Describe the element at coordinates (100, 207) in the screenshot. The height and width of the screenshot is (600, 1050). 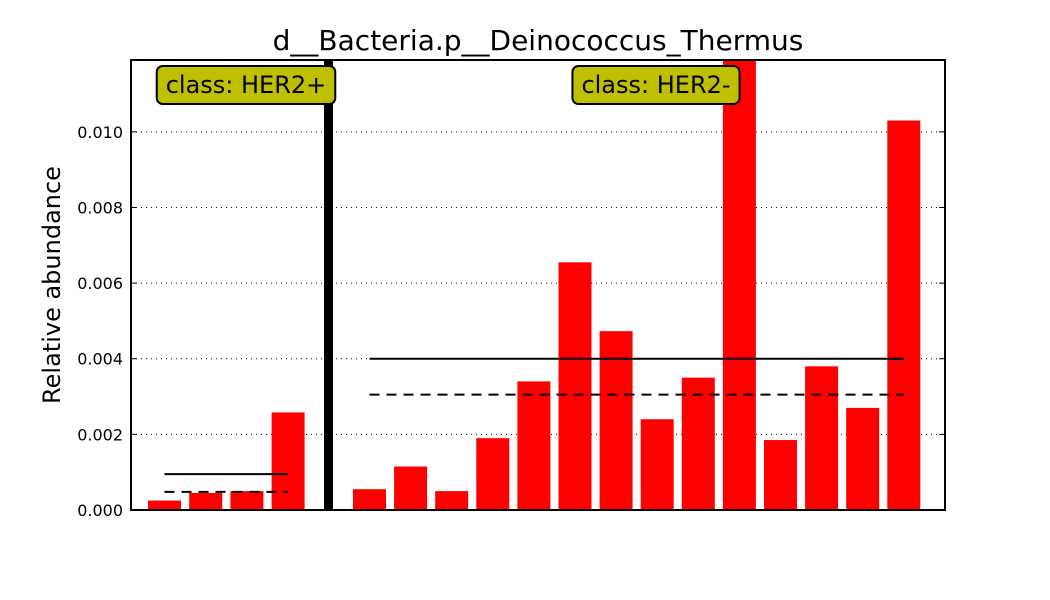
I see `y-tick-label: 0.008` at that location.